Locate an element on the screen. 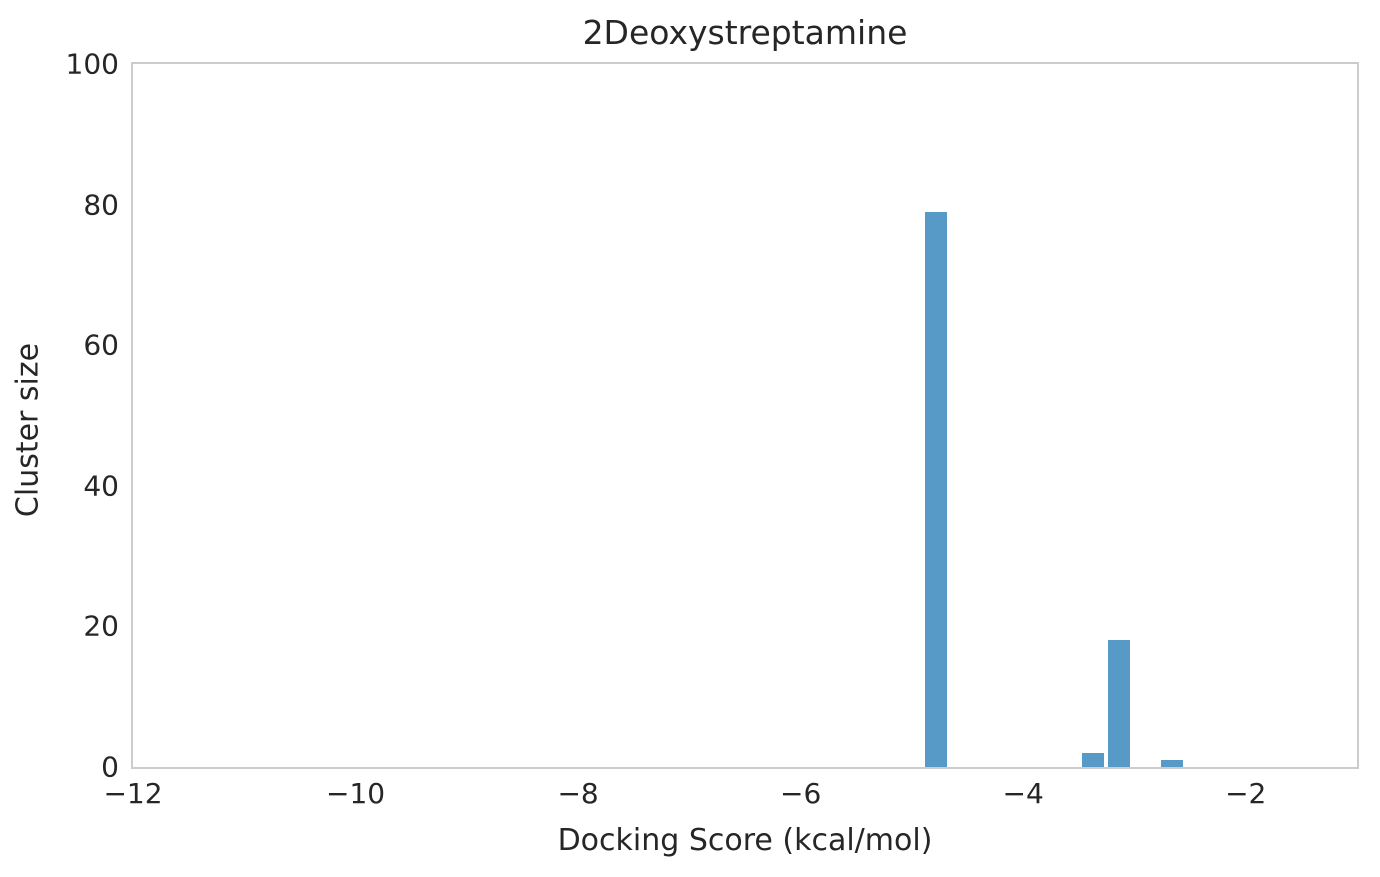 The width and height of the screenshot is (1380, 877). x-axis-label: Docking Score (kcal/mol) is located at coordinates (745, 840).